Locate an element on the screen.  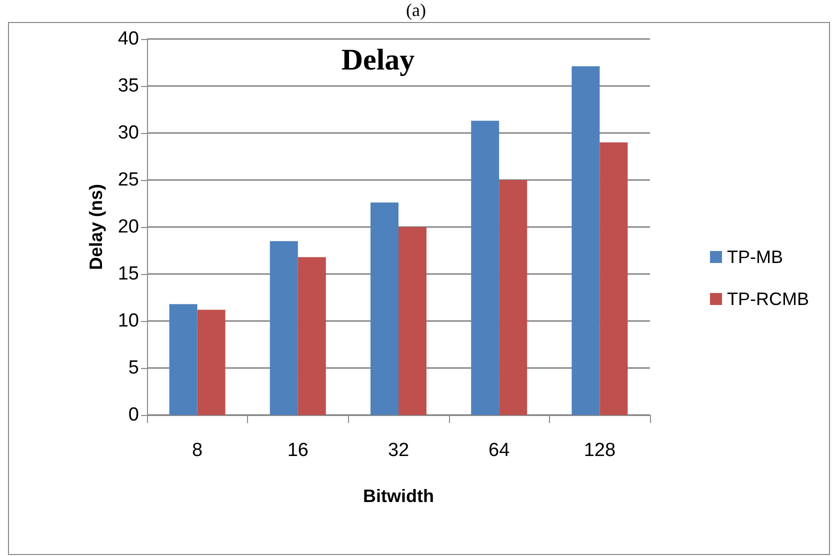
x-tick-label: 32 is located at coordinates (399, 450).